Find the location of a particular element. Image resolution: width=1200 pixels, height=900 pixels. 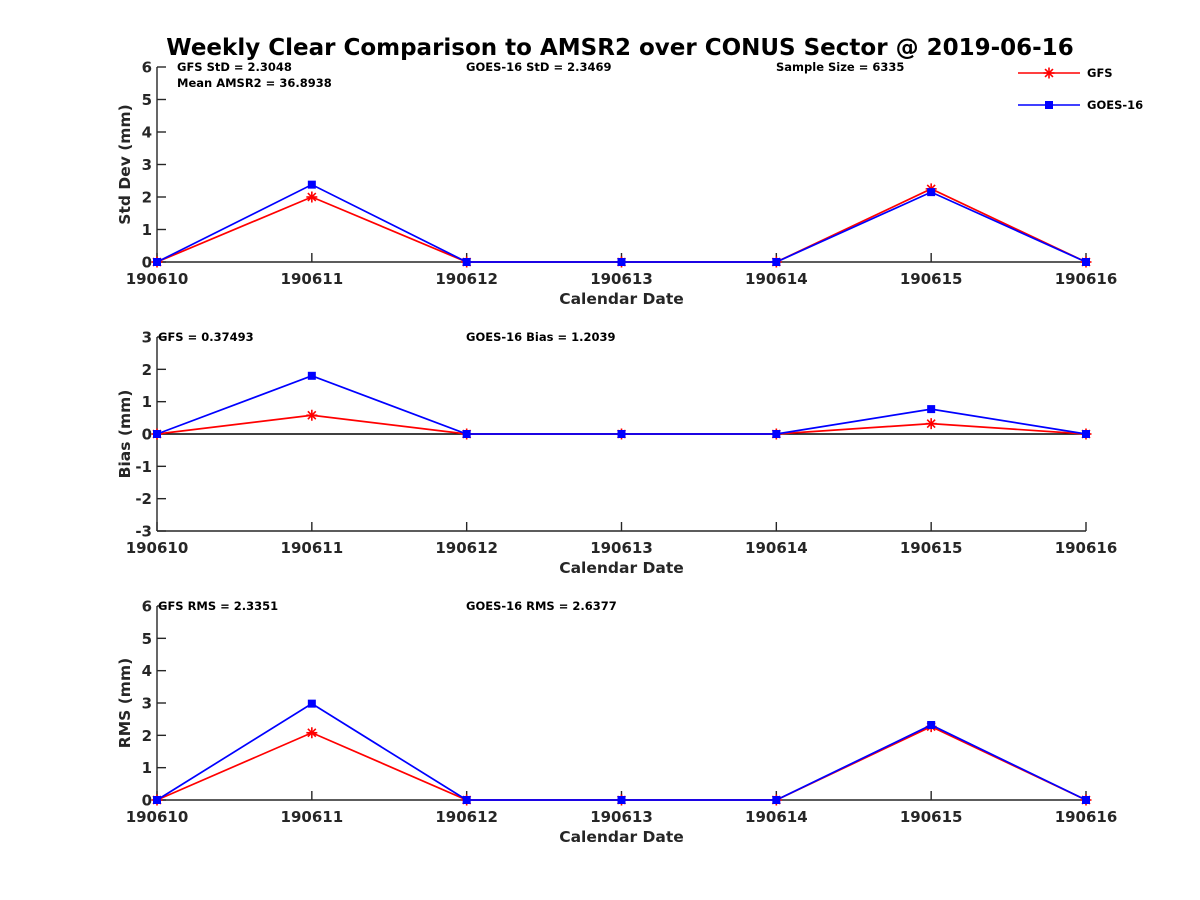

y-tick-label: -2 is located at coordinates (143, 499).